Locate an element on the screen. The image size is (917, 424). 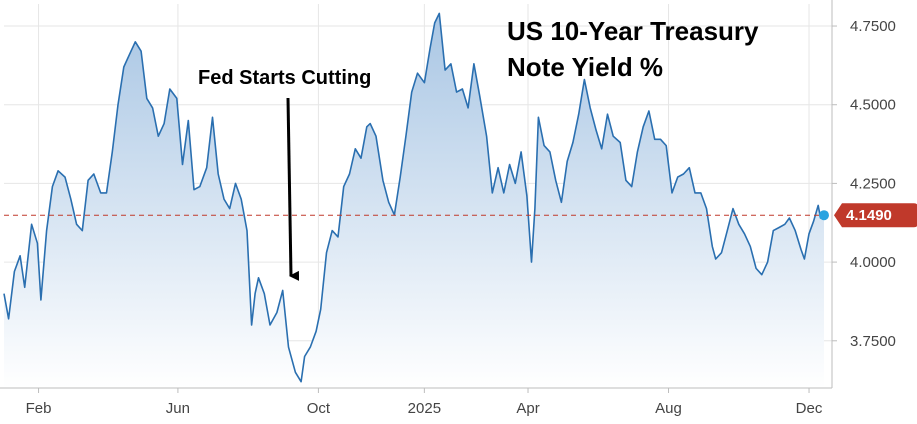
fed-annotation: Fed Starts Cutting is located at coordinates (284, 174).